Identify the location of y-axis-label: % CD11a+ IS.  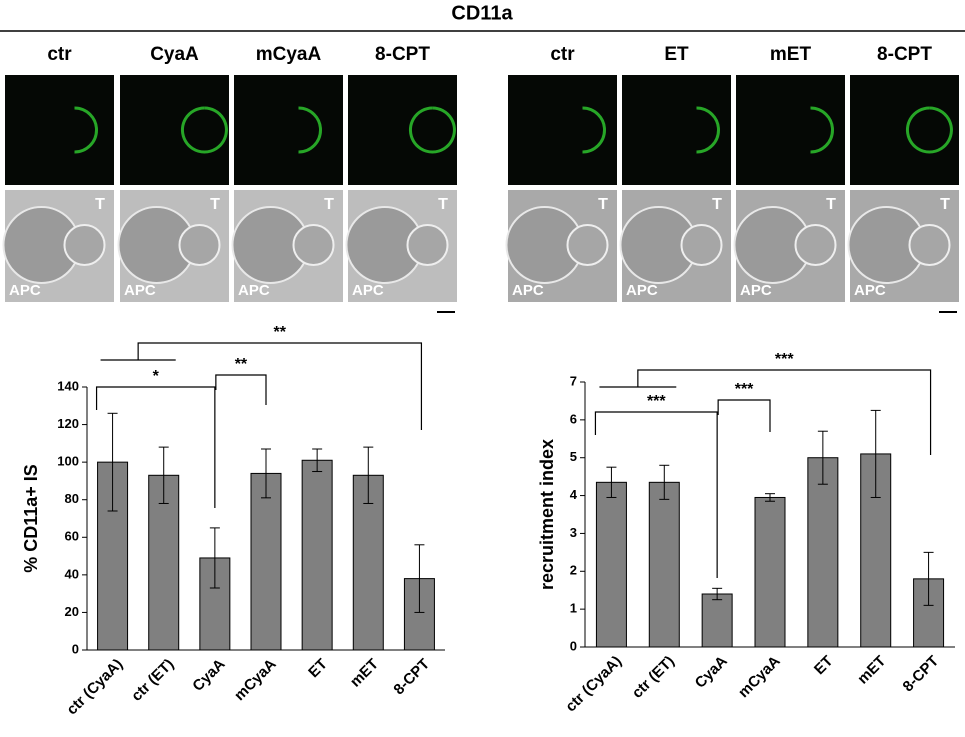
(31, 518).